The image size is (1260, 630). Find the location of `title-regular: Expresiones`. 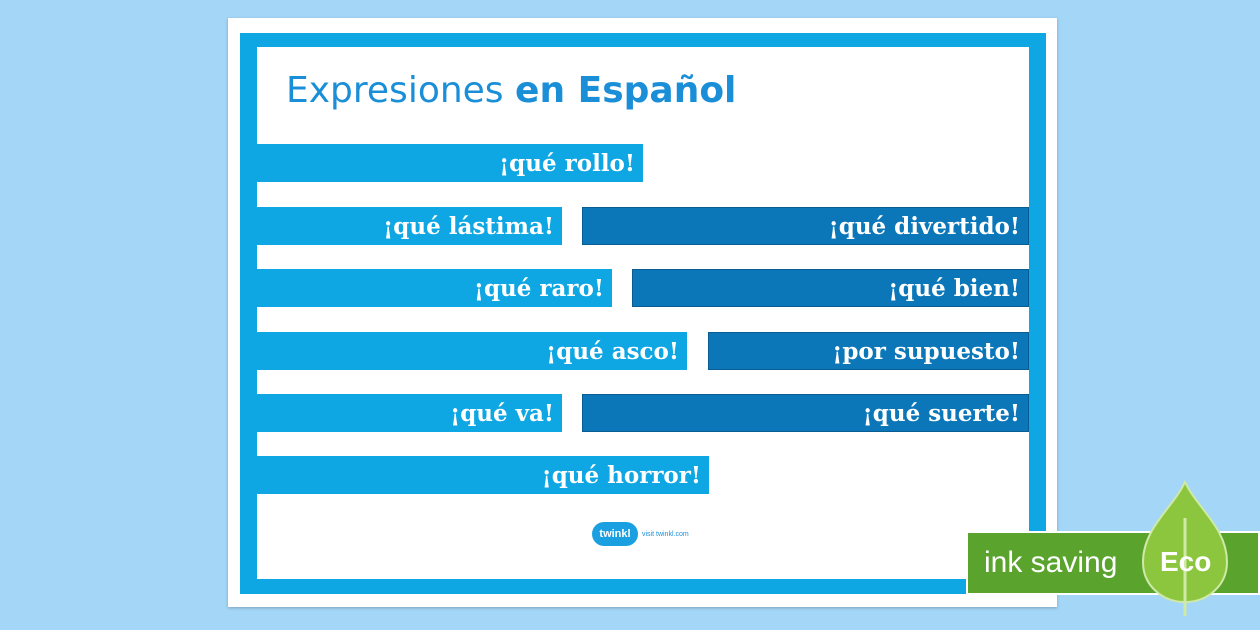

title-regular: Expresiones is located at coordinates (395, 90).